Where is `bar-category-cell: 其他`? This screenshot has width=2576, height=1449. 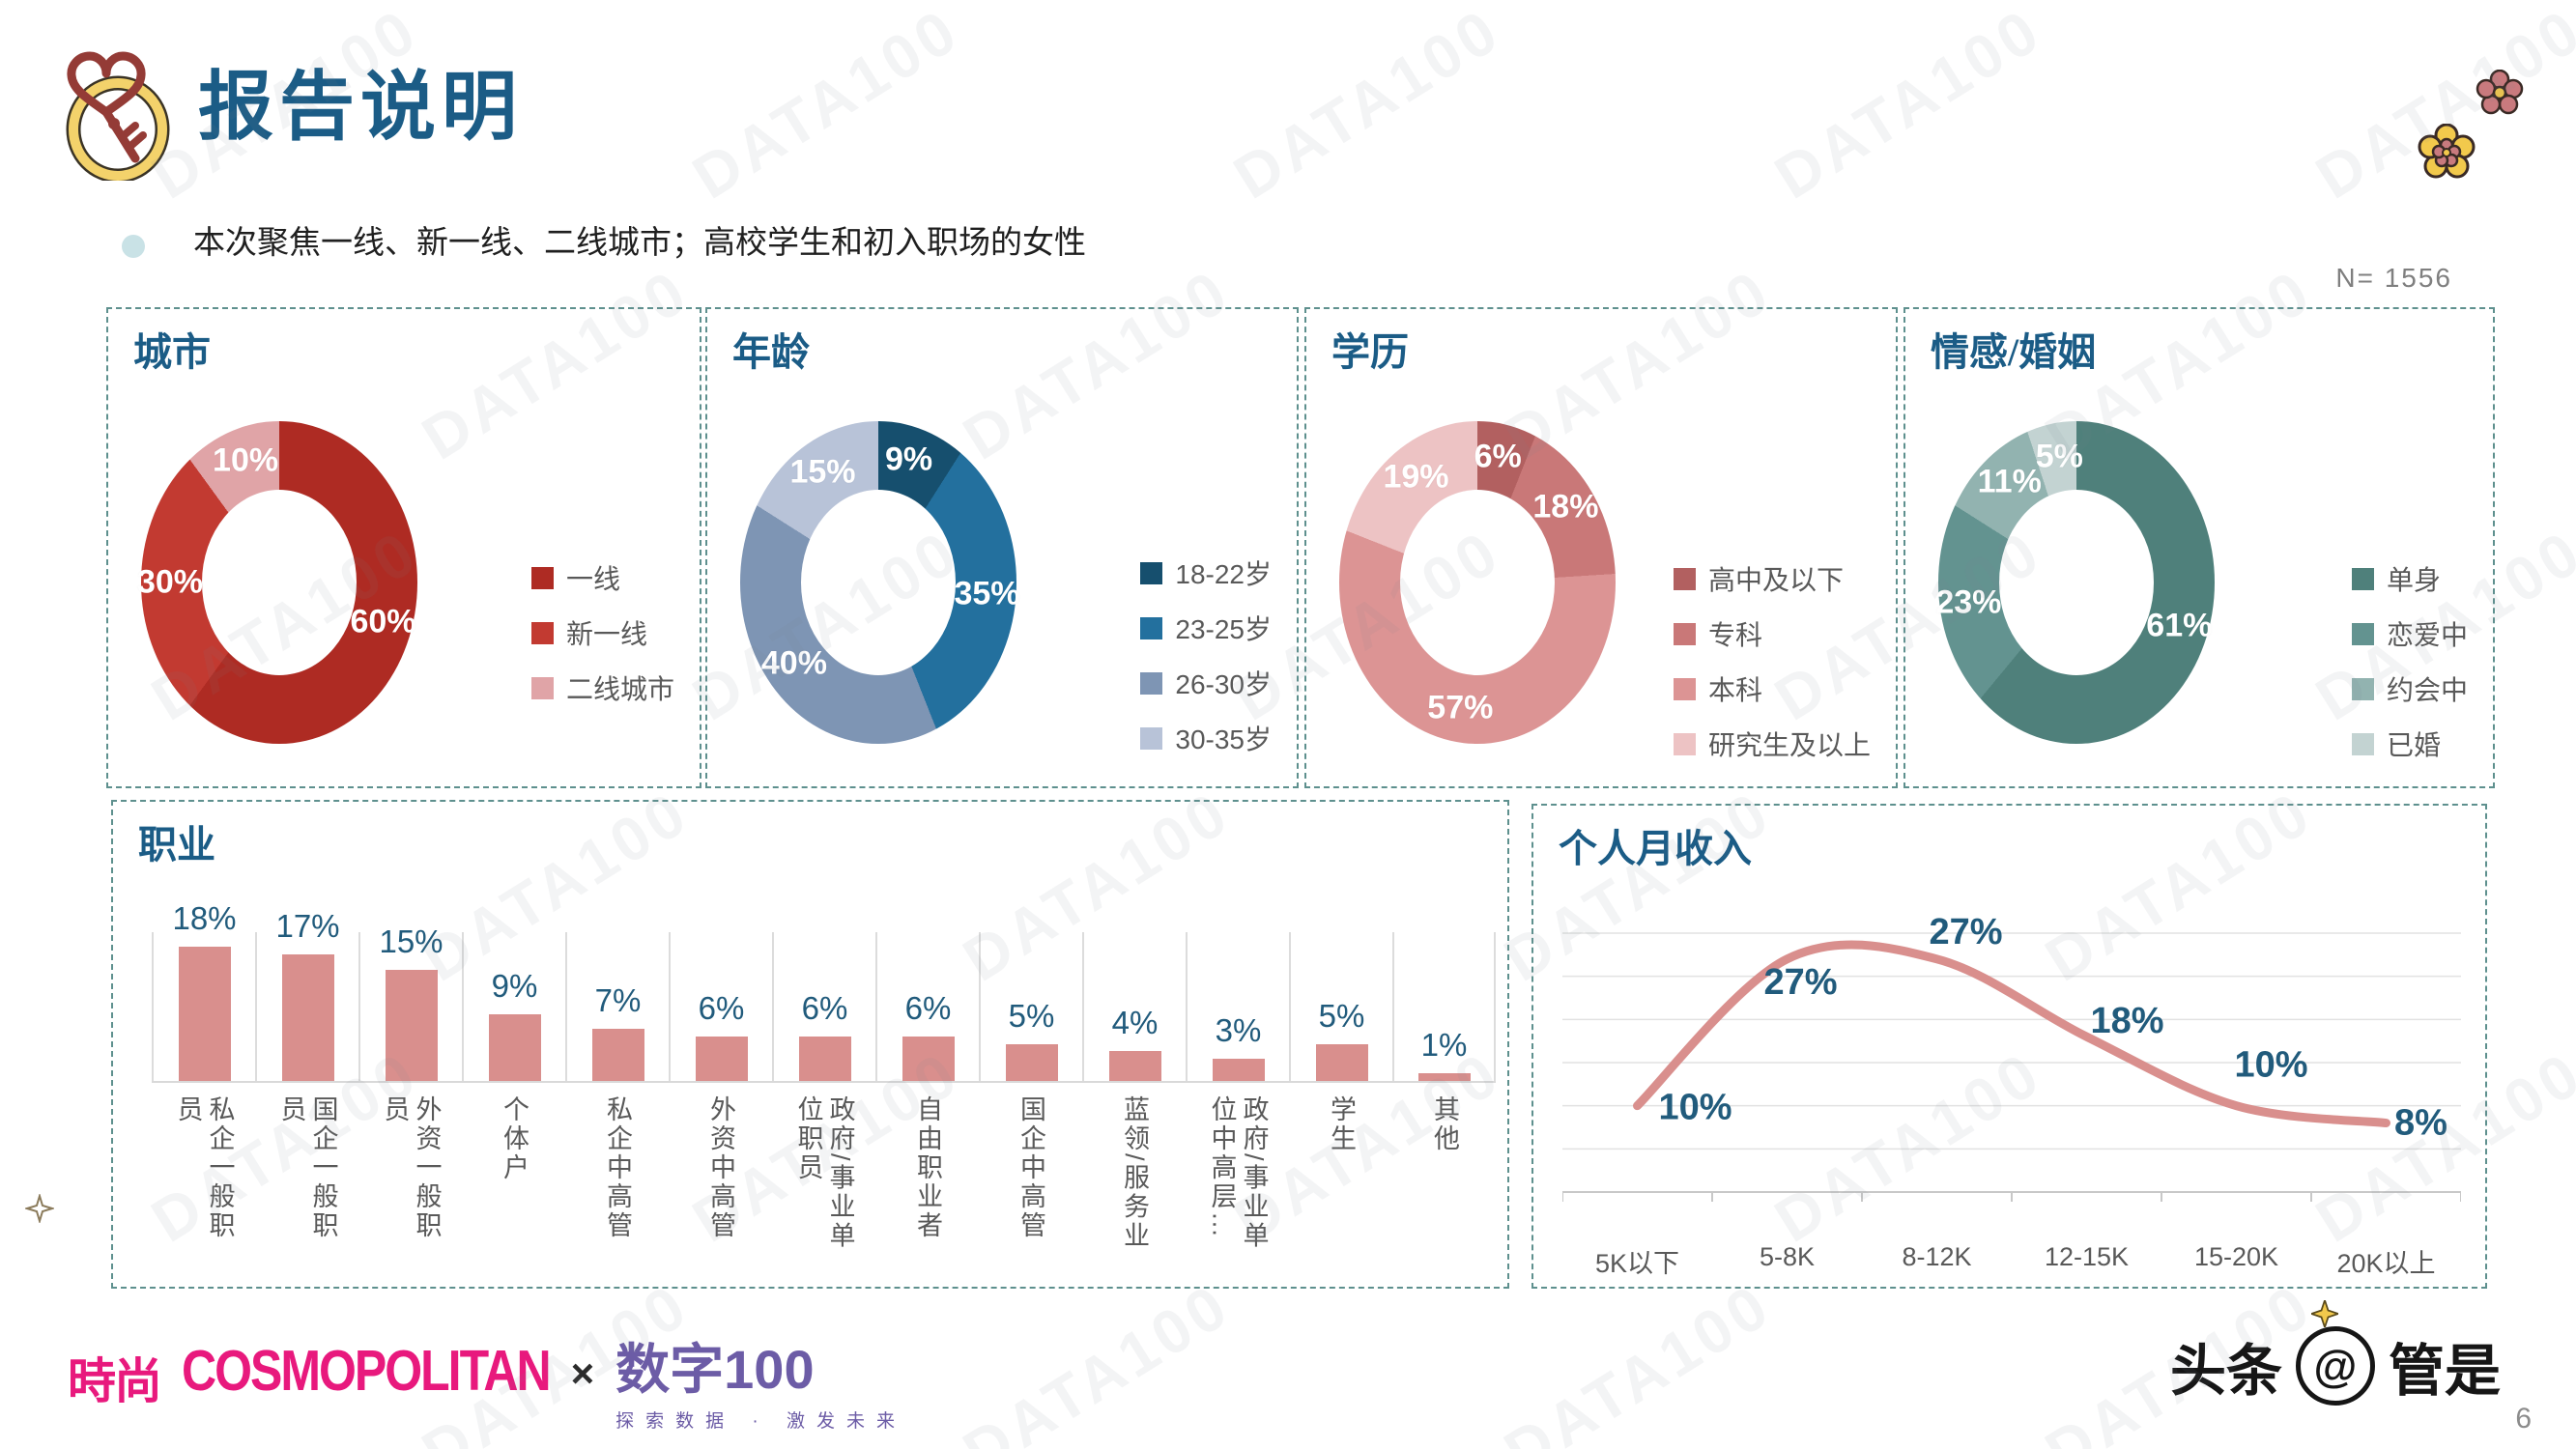 bar-category-cell: 其他 is located at coordinates (1444, 1178).